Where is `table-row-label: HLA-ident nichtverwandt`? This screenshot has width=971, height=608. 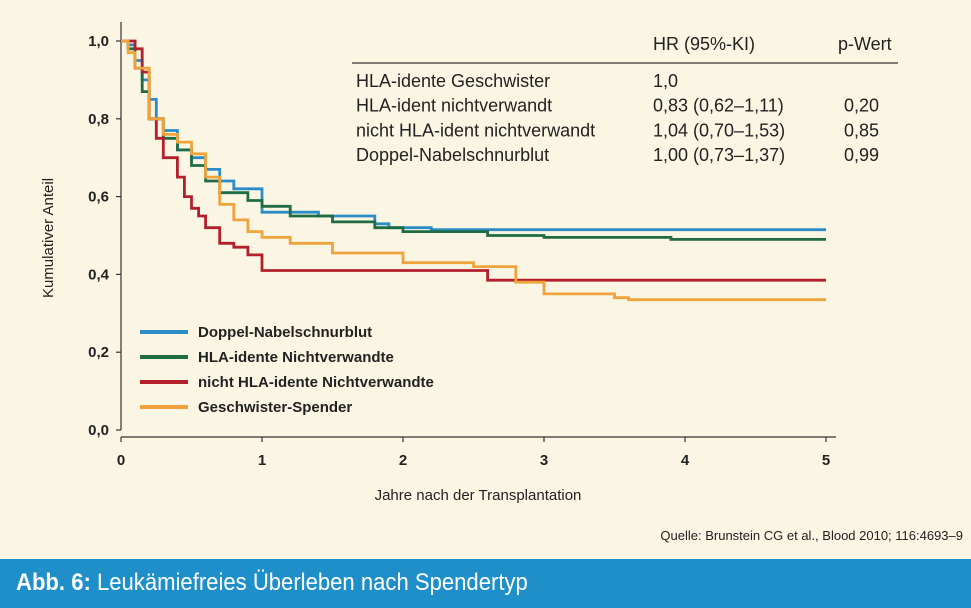 table-row-label: HLA-ident nichtverwandt is located at coordinates (454, 106).